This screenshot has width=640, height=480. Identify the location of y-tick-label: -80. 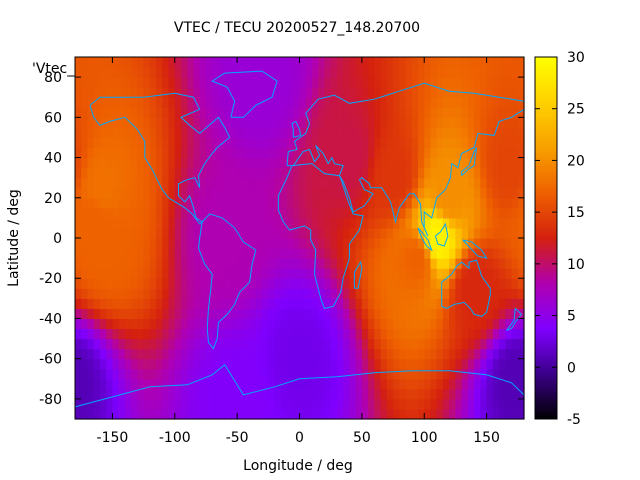
(50, 400).